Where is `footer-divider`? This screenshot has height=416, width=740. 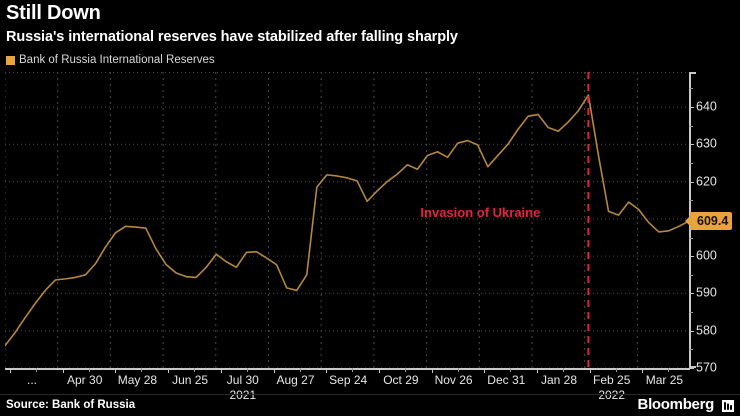
footer-divider is located at coordinates (370, 394).